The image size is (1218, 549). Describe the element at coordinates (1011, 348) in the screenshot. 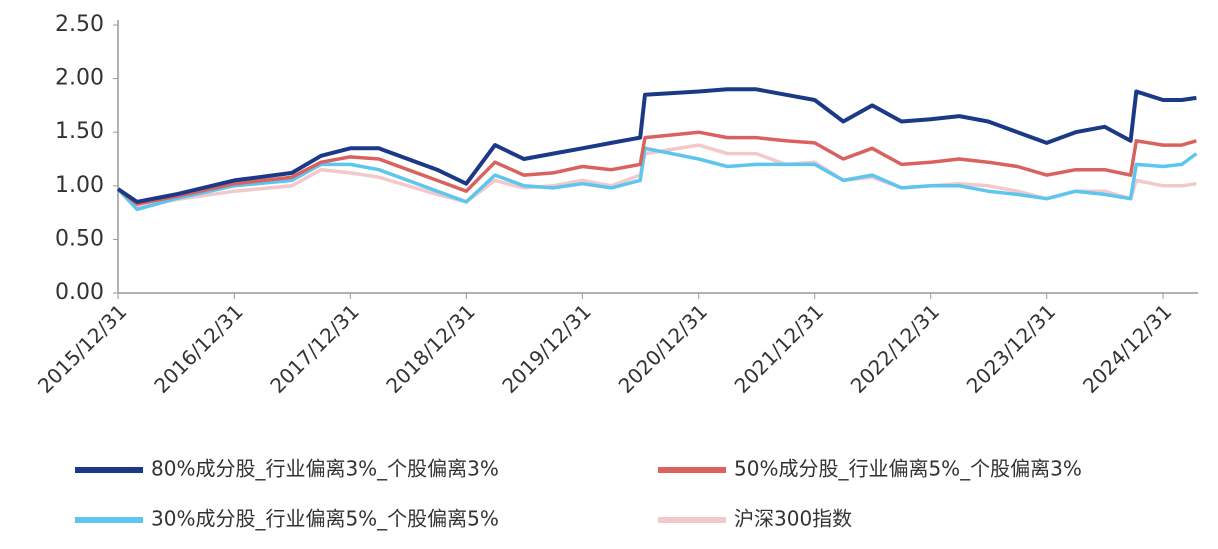

I see `x-tick-label: 2023/12/31` at that location.